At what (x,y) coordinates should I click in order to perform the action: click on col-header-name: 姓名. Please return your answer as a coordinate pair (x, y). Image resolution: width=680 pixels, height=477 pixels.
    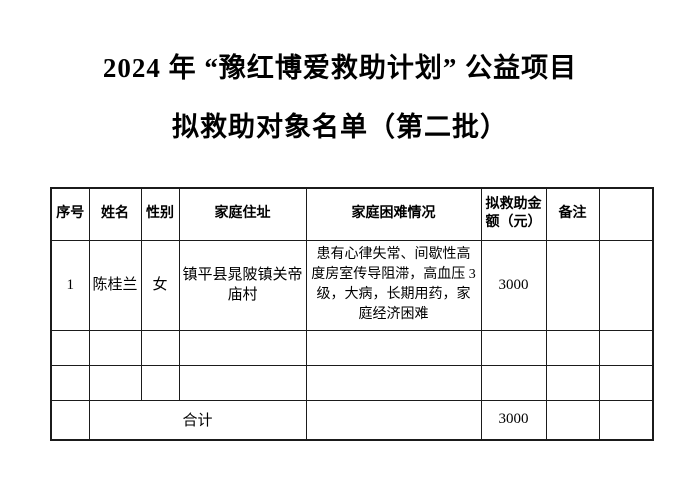
    Looking at the image, I should click on (115, 214).